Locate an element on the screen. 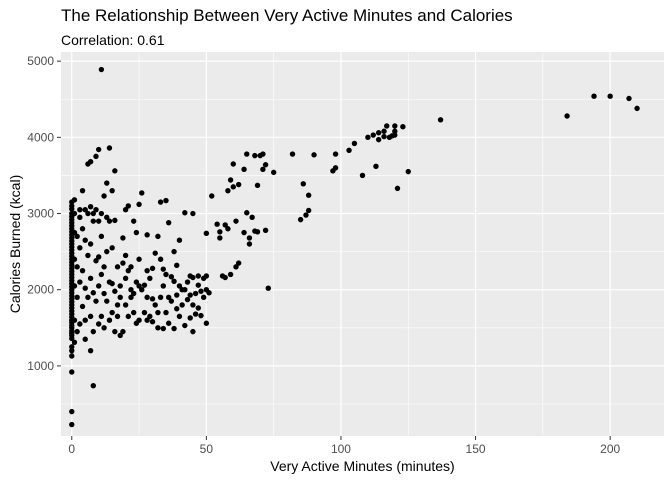  y-tick-label: 3000 is located at coordinates (40, 214).